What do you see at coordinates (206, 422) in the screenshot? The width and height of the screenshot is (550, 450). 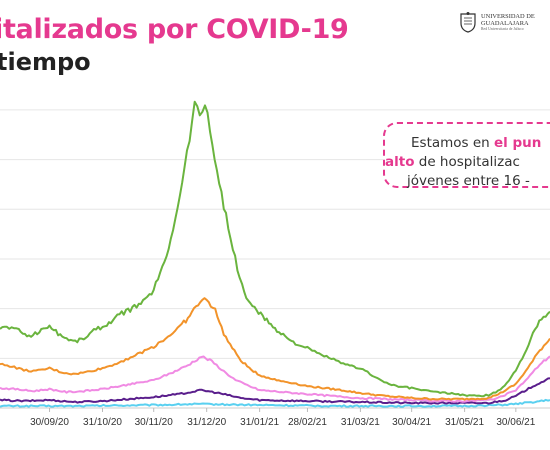 I see `x-tick-label: 31/12/20` at bounding box center [206, 422].